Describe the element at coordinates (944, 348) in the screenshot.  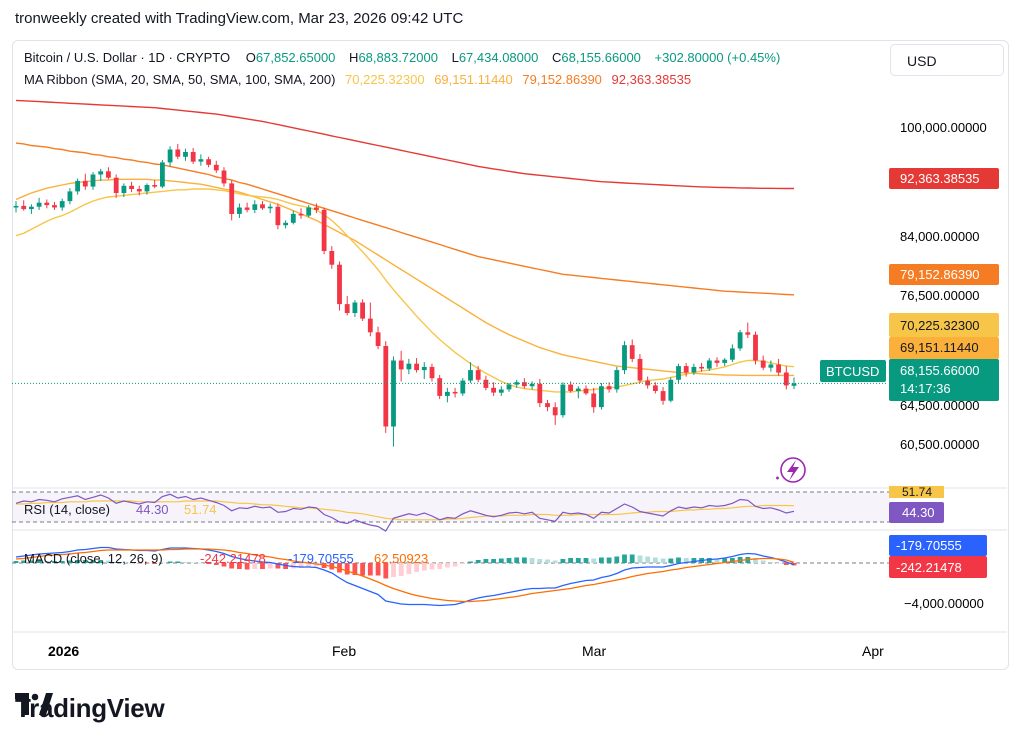
I see `badge-sma50` at that location.